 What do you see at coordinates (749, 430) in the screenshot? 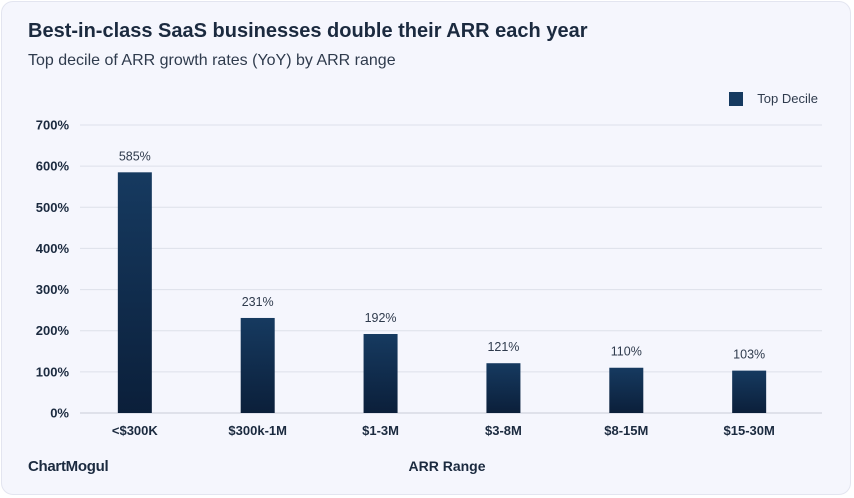
I see `x-tick-label: $15-30M` at bounding box center [749, 430].